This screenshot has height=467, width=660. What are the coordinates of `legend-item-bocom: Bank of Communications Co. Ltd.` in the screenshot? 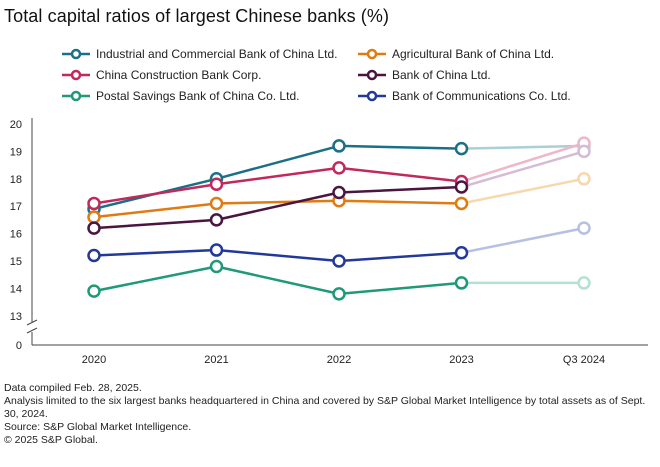 It's located at (464, 96).